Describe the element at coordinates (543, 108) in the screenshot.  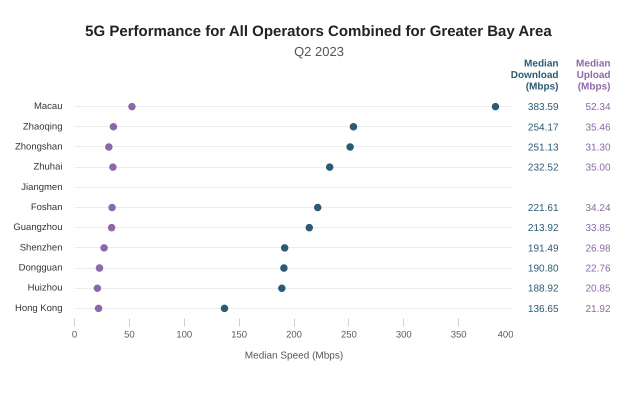
I see `data-label: 383.59` at that location.